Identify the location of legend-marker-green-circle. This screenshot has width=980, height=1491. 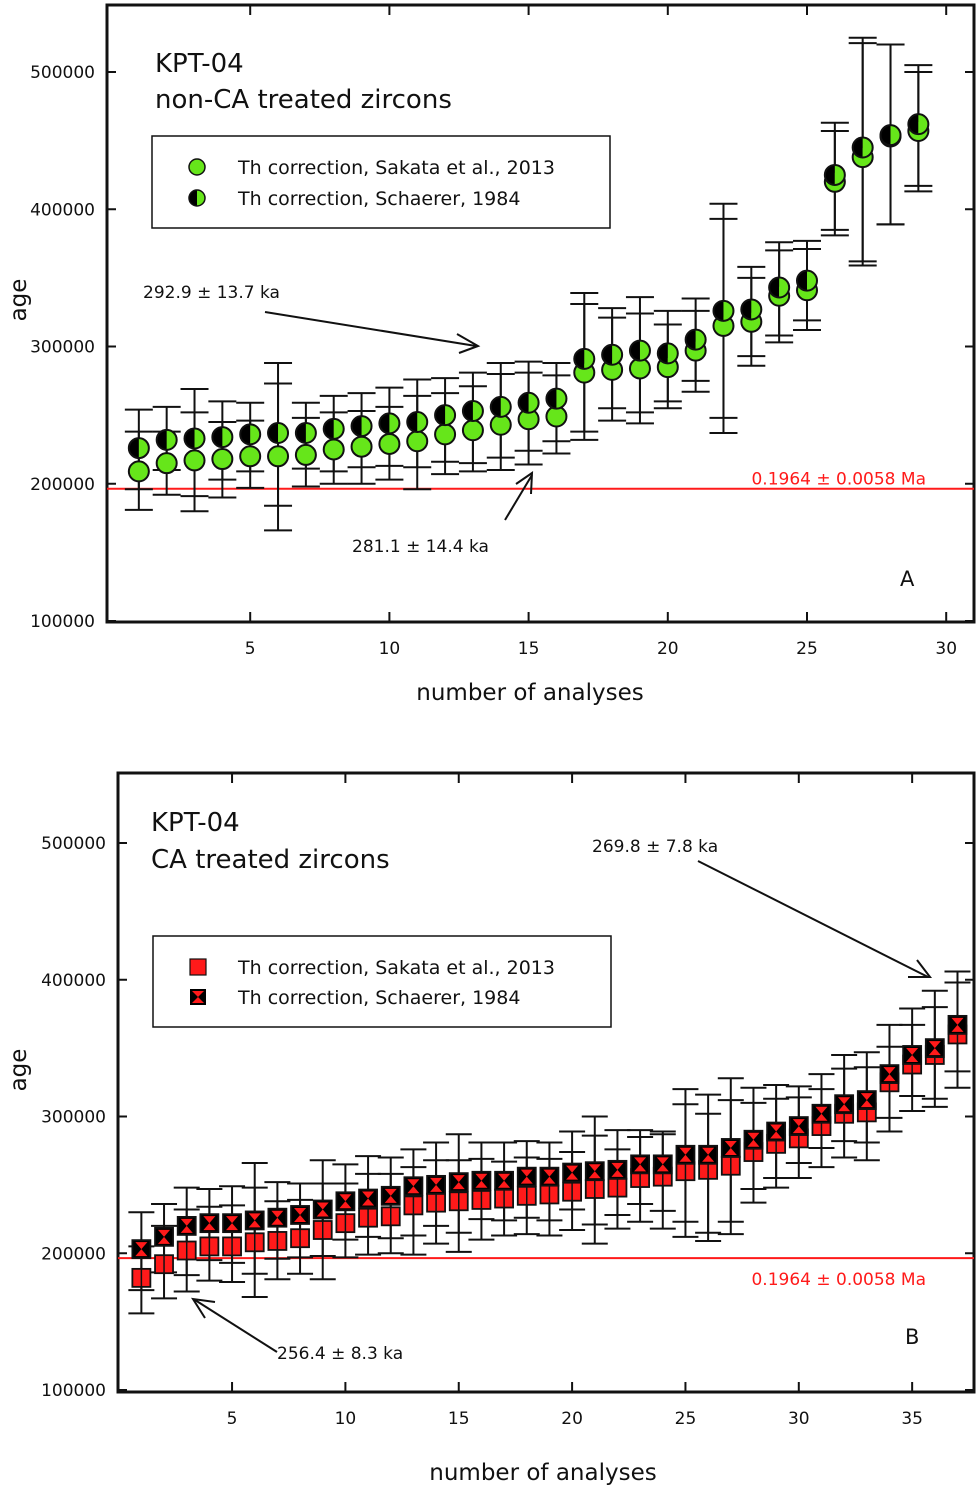
(197, 167).